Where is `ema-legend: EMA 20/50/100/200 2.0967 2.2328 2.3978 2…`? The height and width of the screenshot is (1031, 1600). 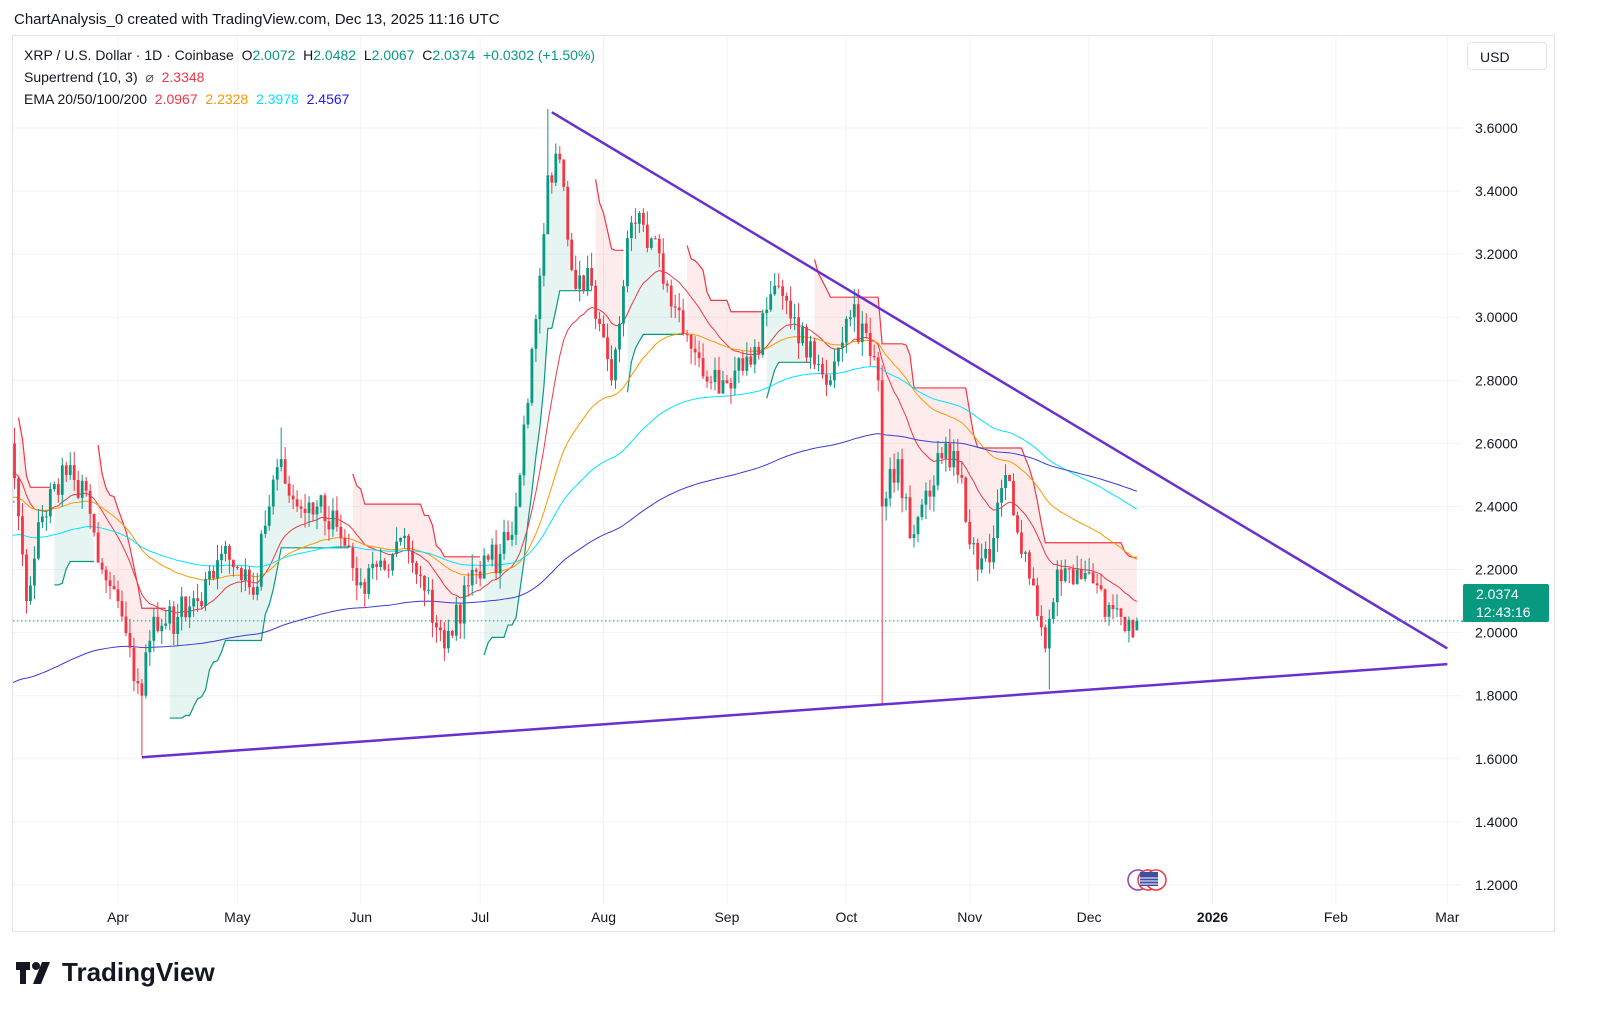 ema-legend: EMA 20/50/100/200 2.0967 2.2328 2.3978 2… is located at coordinates (186, 99).